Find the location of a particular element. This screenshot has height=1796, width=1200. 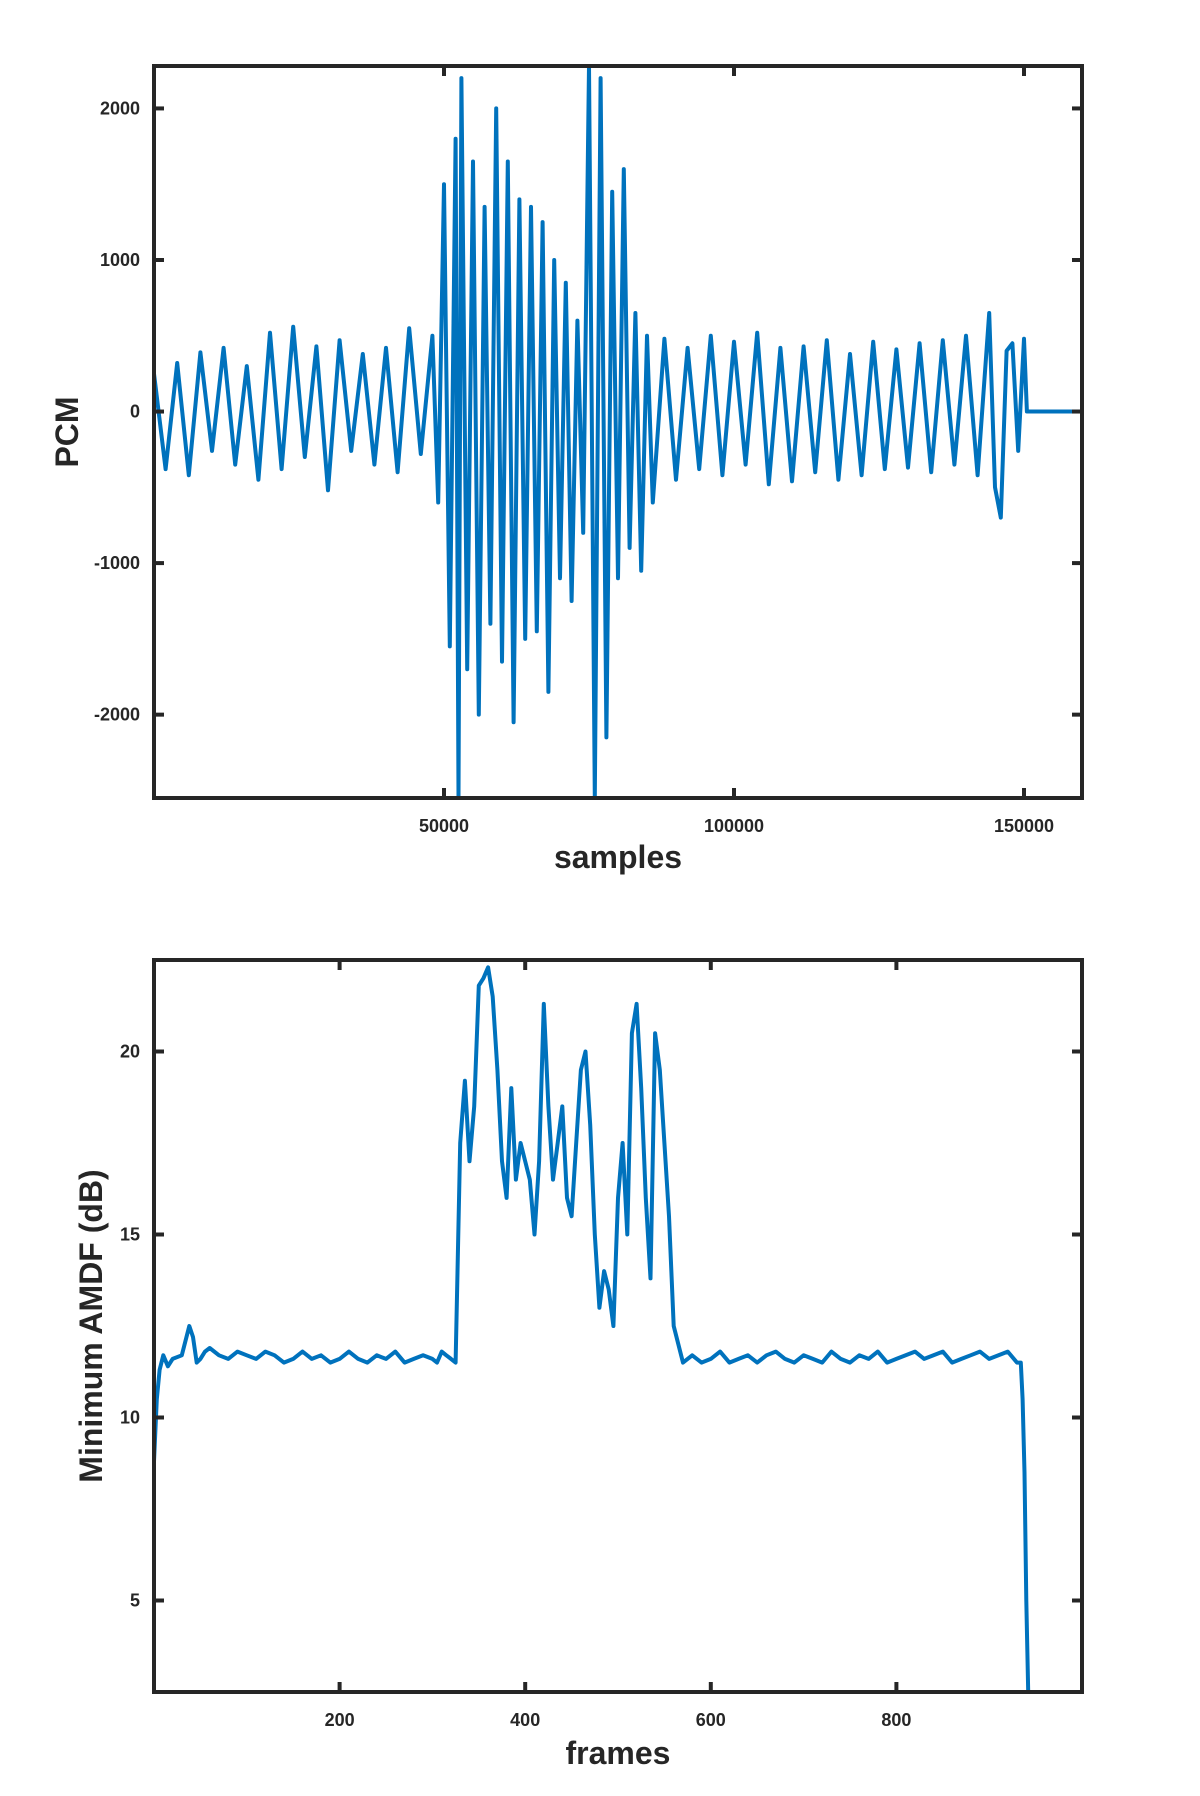

pcm-y-tick-label: -2000 is located at coordinates (117, 715).